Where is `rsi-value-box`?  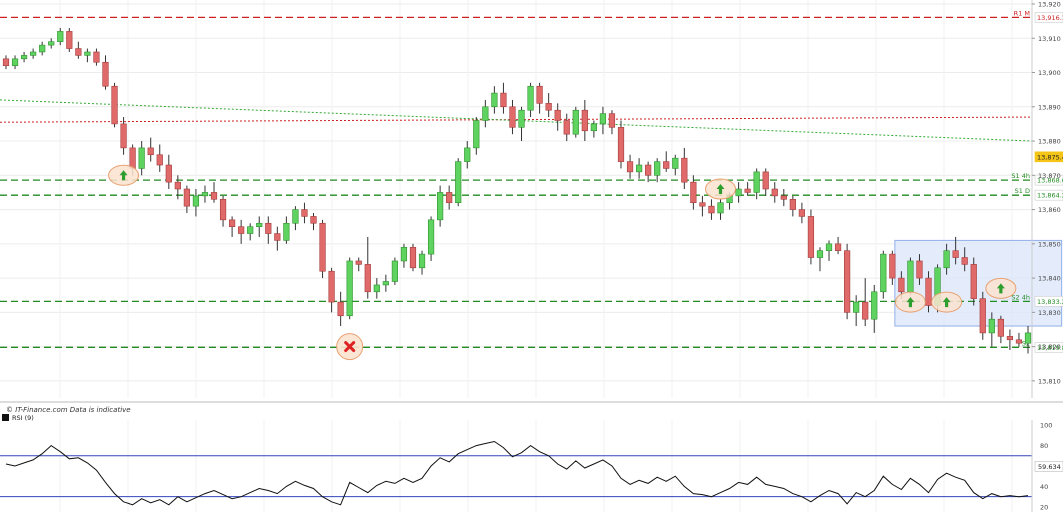 rsi-value-box is located at coordinates (1048, 466).